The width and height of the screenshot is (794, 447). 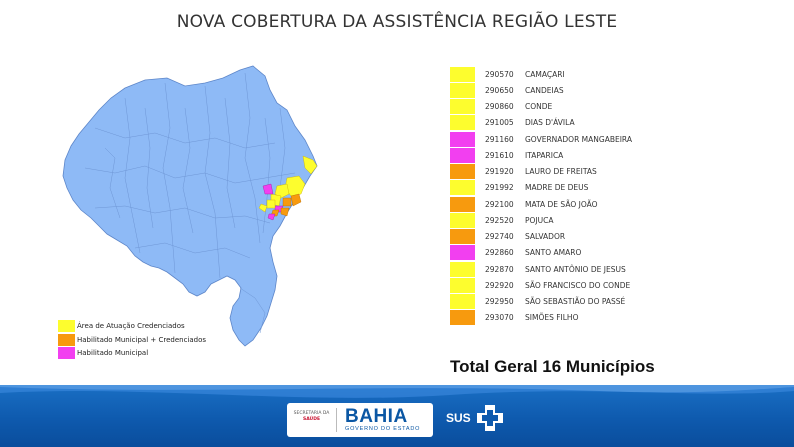 What do you see at coordinates (458, 418) in the screenshot?
I see `sus-text: SUS` at bounding box center [458, 418].